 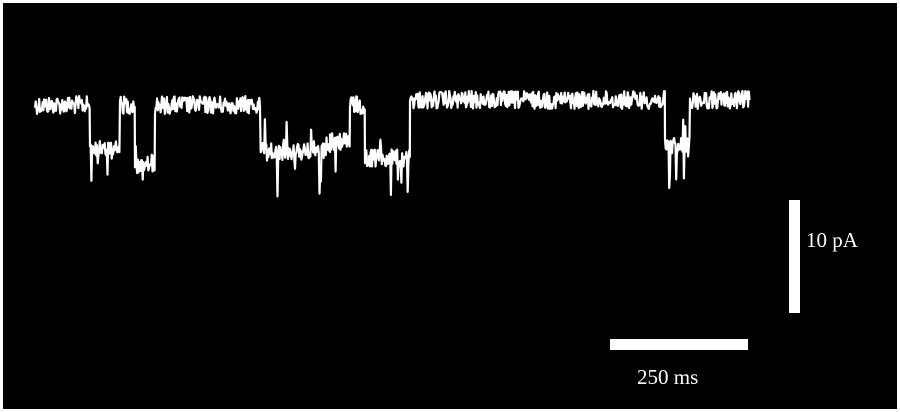 What do you see at coordinates (832, 240) in the screenshot?
I see `current-scale-label: 10 pA` at bounding box center [832, 240].